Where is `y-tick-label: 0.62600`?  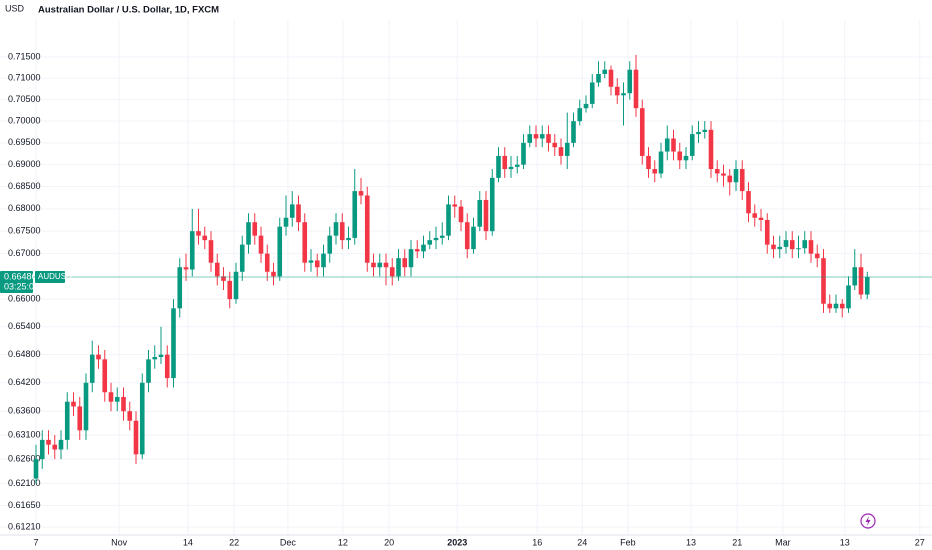
y-tick-label: 0.62600 is located at coordinates (24, 459).